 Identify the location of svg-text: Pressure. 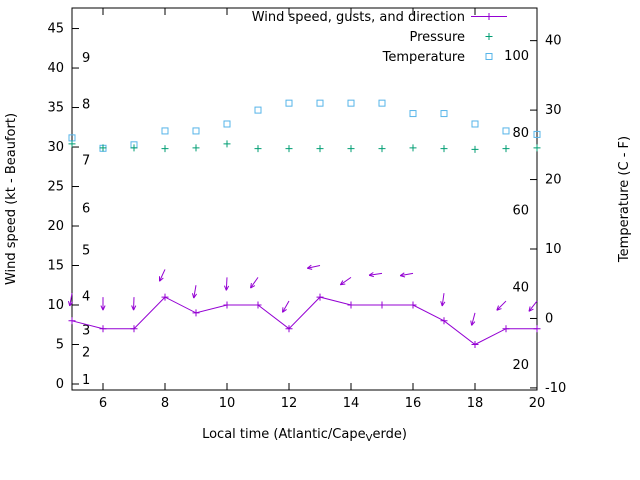
(437, 37).